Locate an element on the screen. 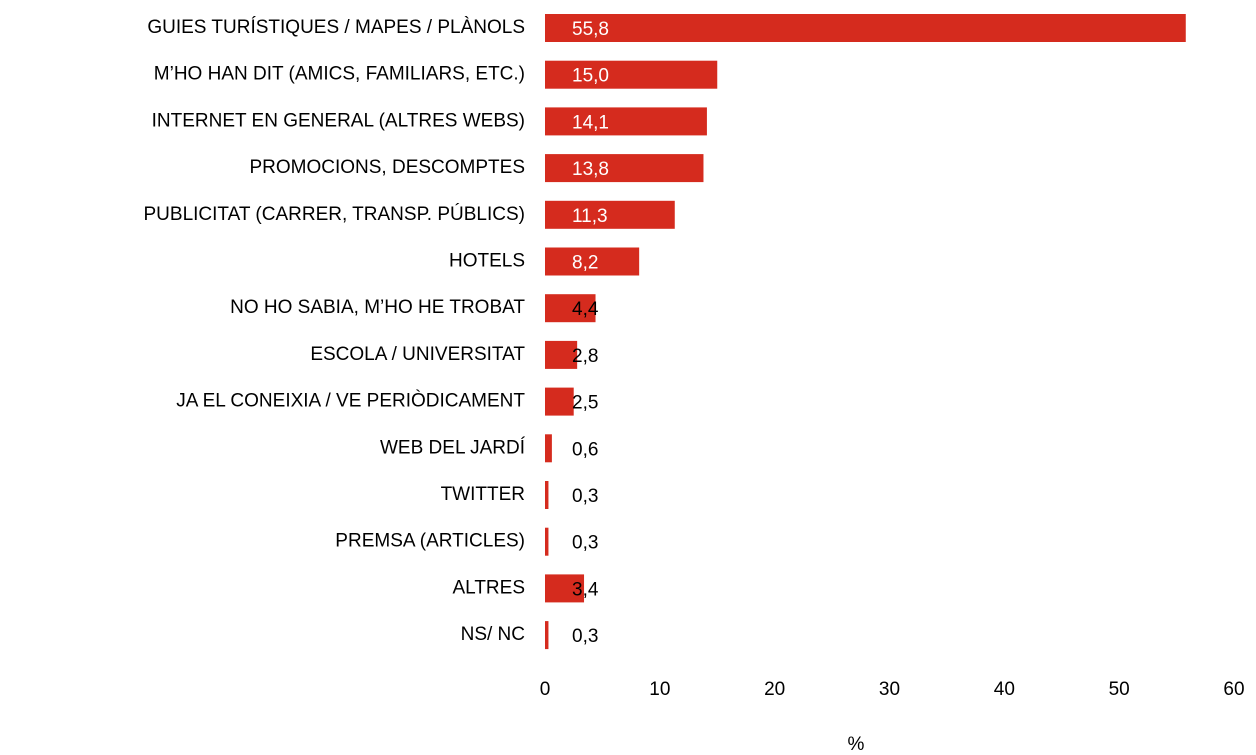 The image size is (1256, 755). x-tick-label: 0 is located at coordinates (545, 689).